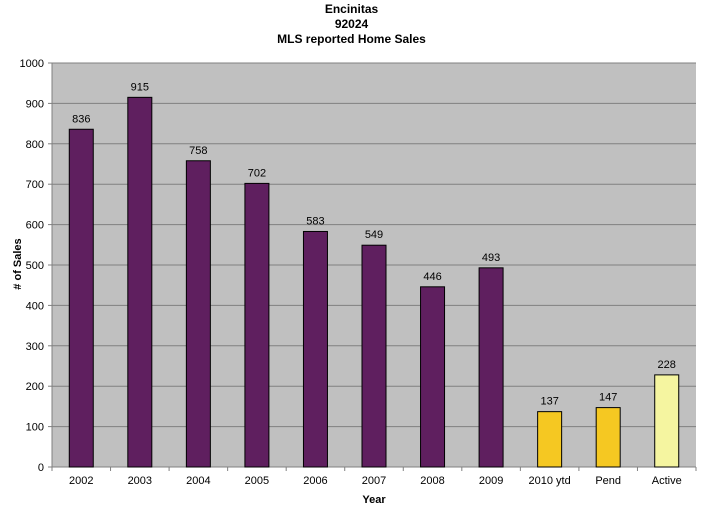 This screenshot has width=703, height=510. I want to click on bar-2007, so click(374, 356).